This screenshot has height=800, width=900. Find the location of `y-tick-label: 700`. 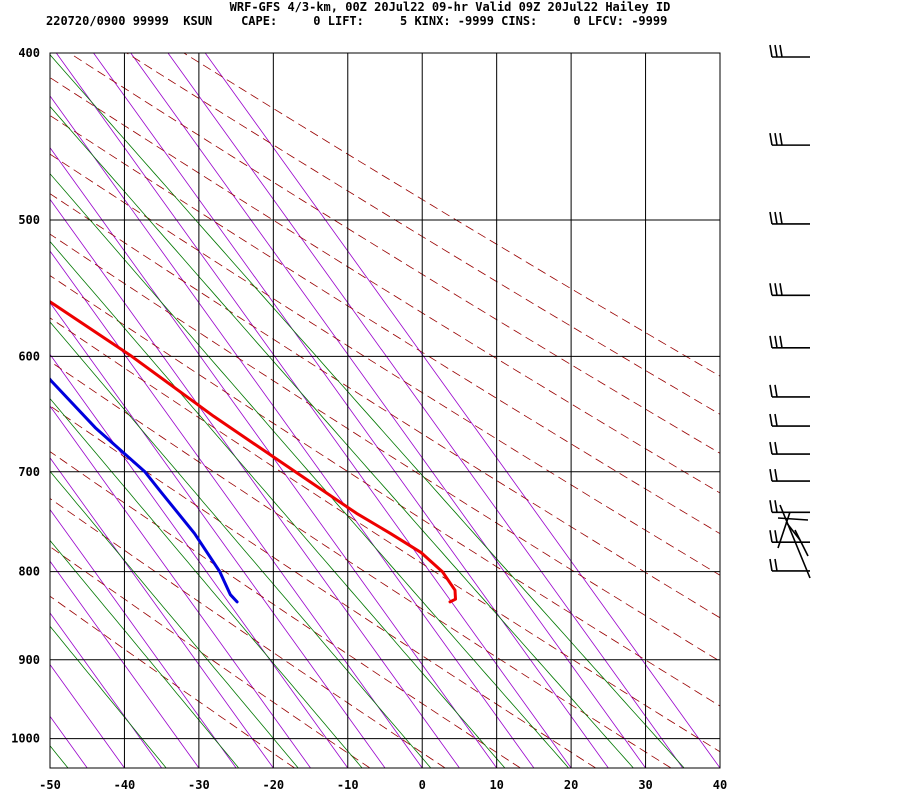

y-tick-label: 700 is located at coordinates (29, 472).